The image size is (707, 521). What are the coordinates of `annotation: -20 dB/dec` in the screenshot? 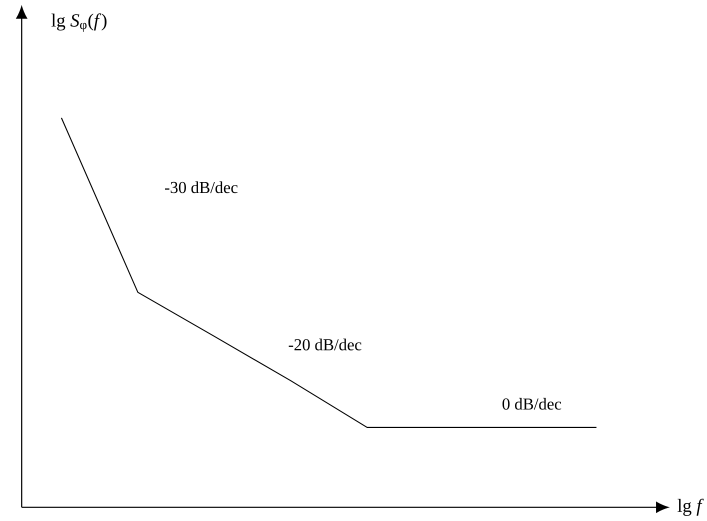 It's located at (325, 344).